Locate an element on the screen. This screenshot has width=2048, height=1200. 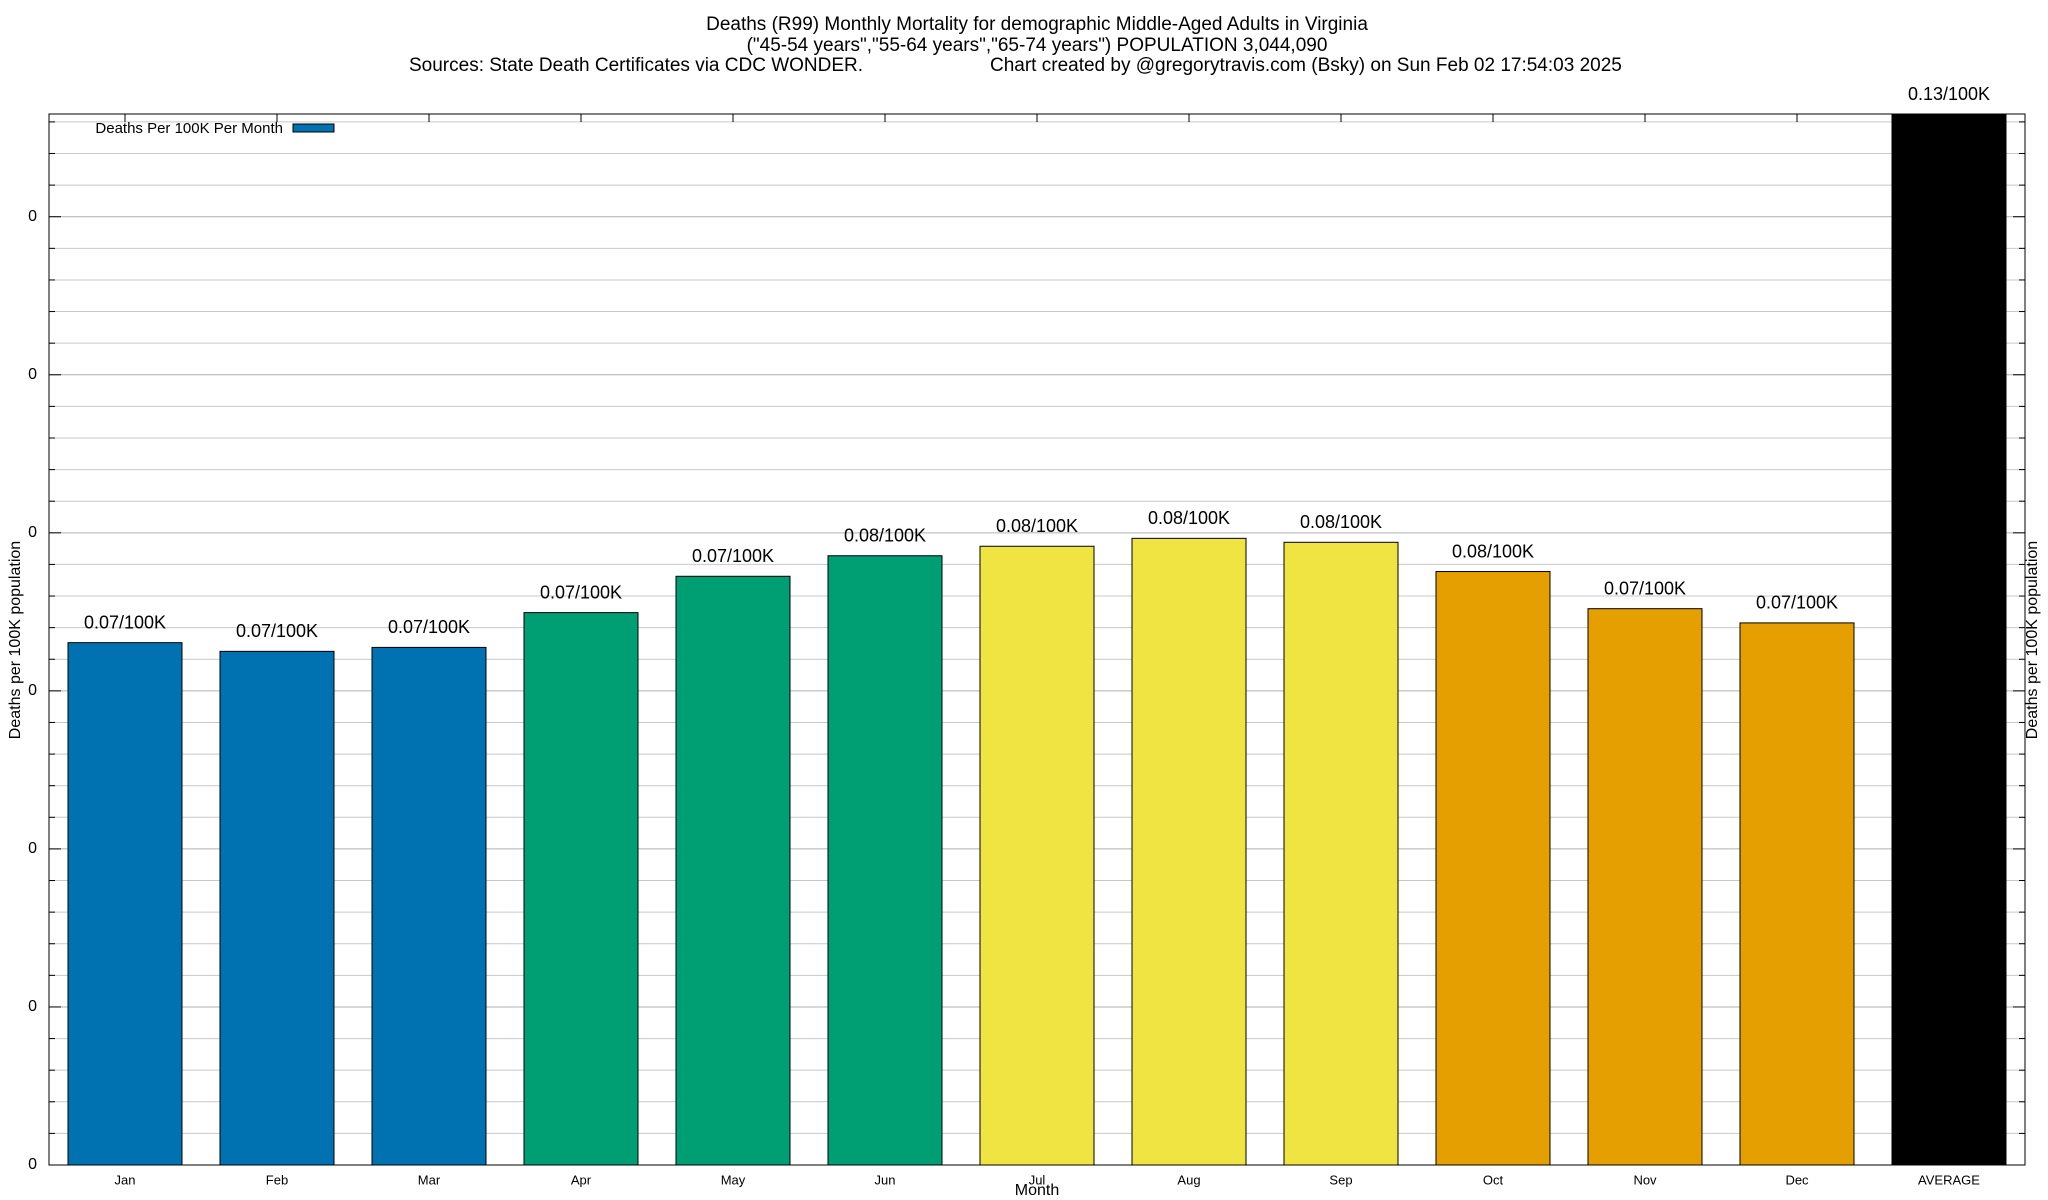
x-tick-label: Apr is located at coordinates (581, 1179).